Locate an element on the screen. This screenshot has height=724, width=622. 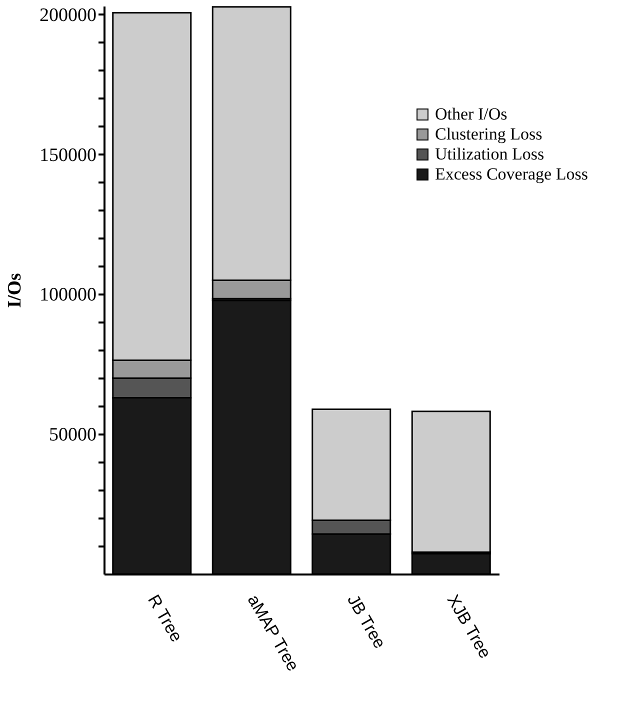
y-tick-label: 100000 is located at coordinates (68, 295).